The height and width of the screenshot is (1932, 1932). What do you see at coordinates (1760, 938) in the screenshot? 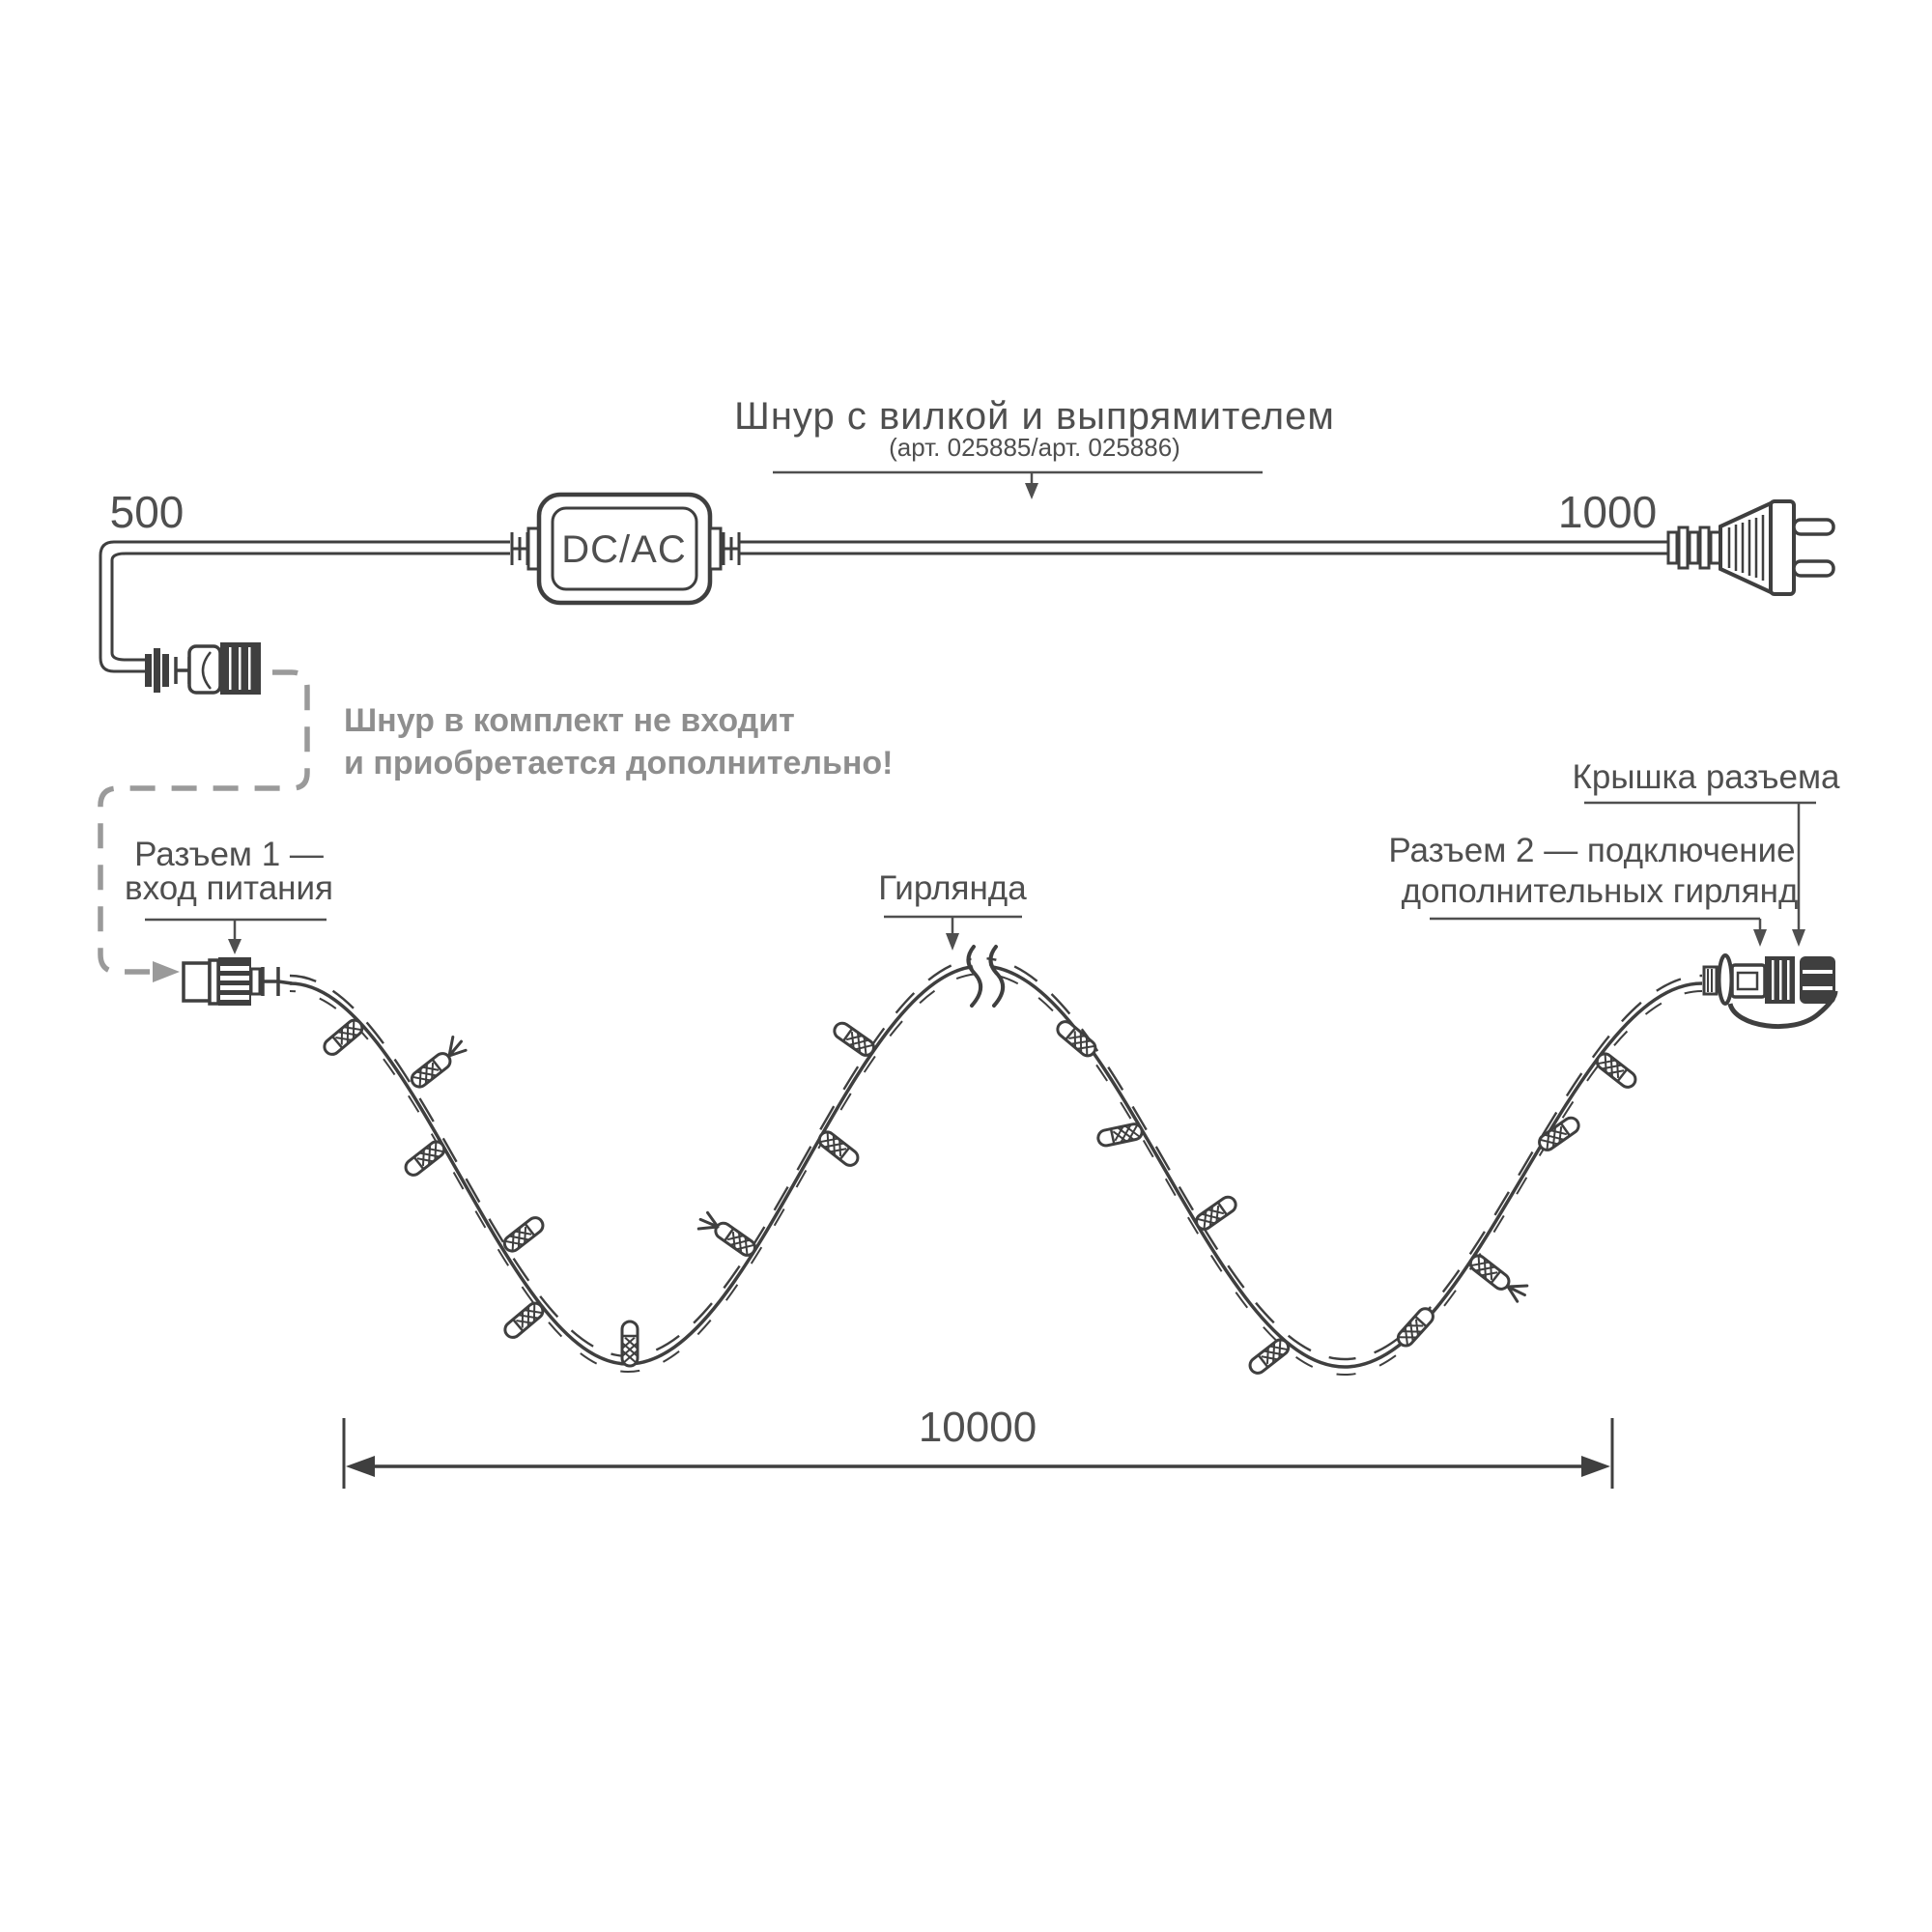
I see `connector2-arrow-icon` at bounding box center [1760, 938].